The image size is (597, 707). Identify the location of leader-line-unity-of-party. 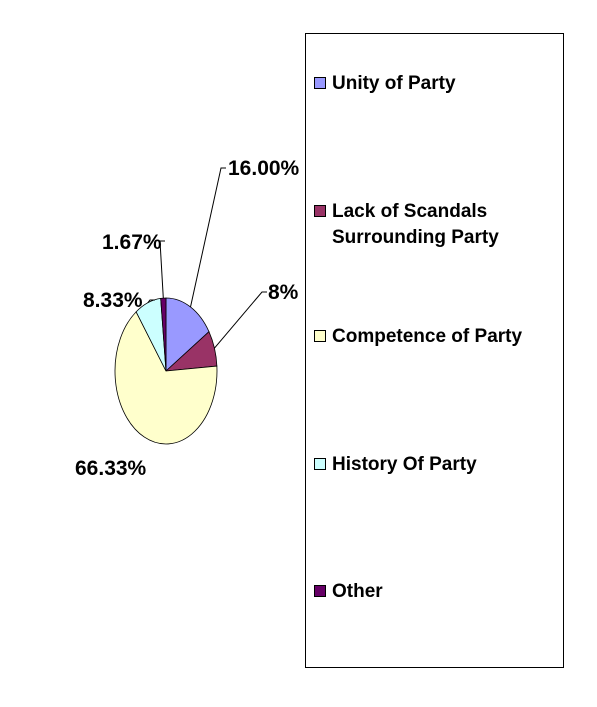
(208, 237).